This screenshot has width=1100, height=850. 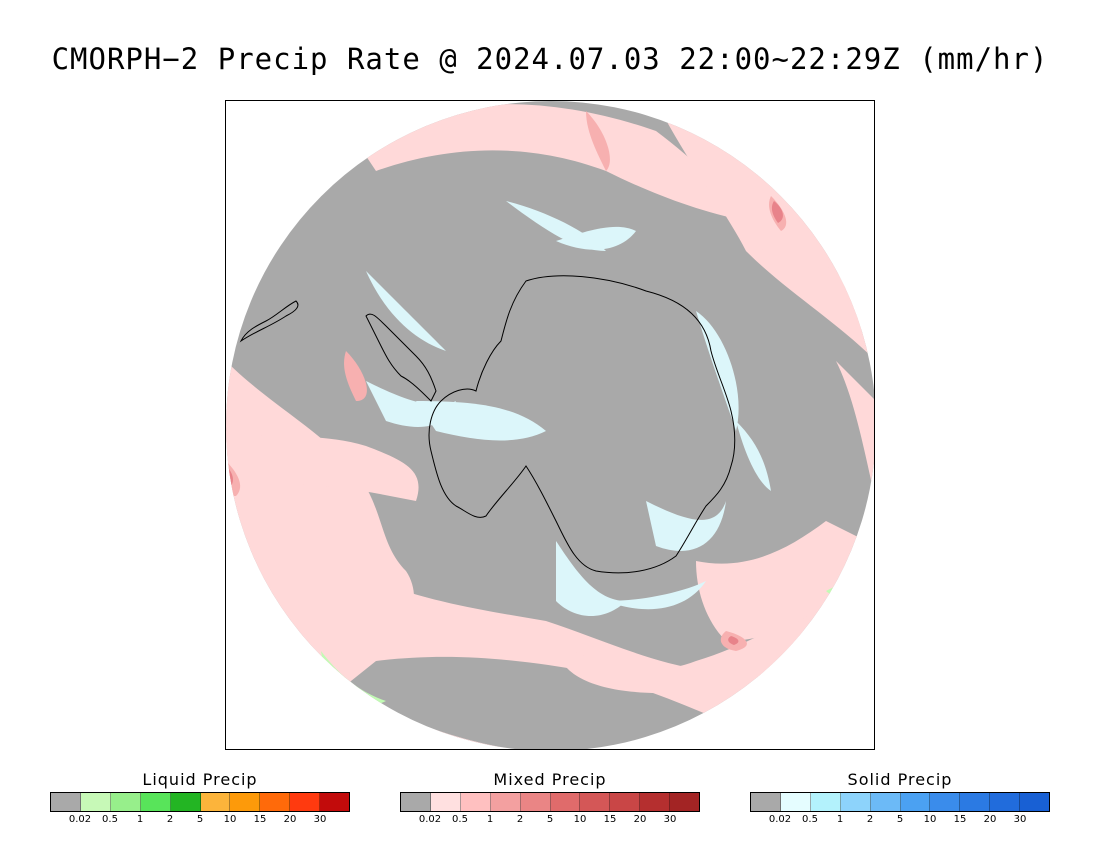 What do you see at coordinates (582, 424) in the screenshot?
I see `antarctica-coastline` at bounding box center [582, 424].